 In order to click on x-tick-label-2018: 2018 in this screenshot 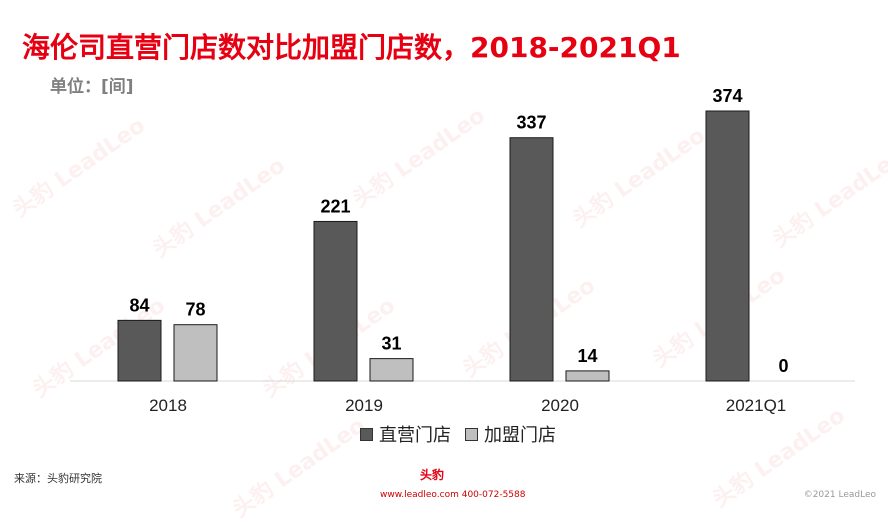, I will do `click(168, 405)`.